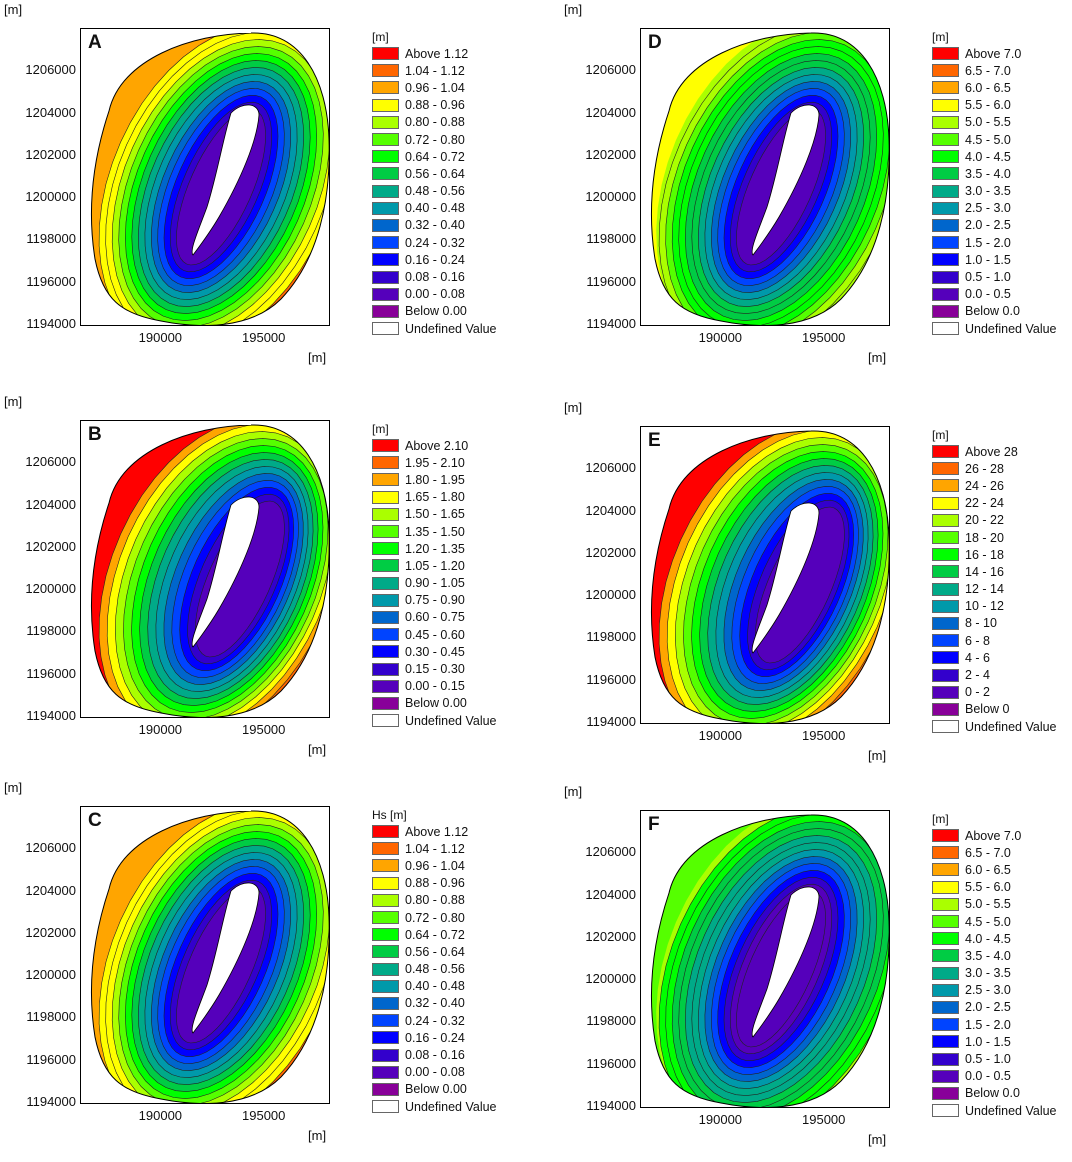  I want to click on legend-item: 5.0 - 5.5, so click(994, 122).